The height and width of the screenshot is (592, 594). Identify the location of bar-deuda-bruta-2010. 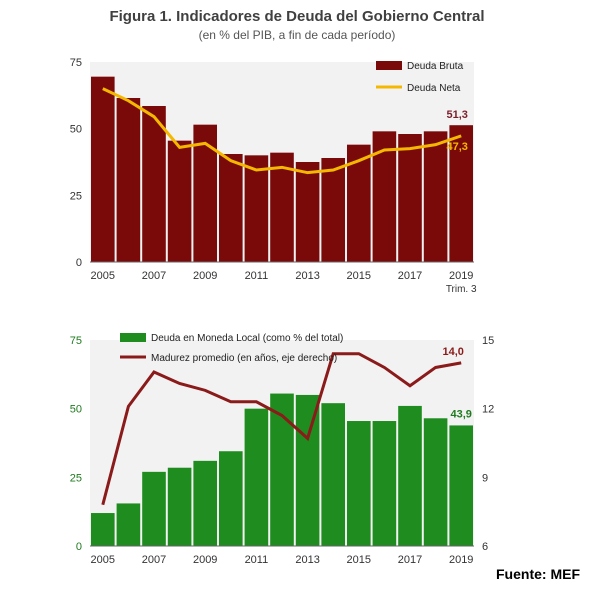
(231, 208).